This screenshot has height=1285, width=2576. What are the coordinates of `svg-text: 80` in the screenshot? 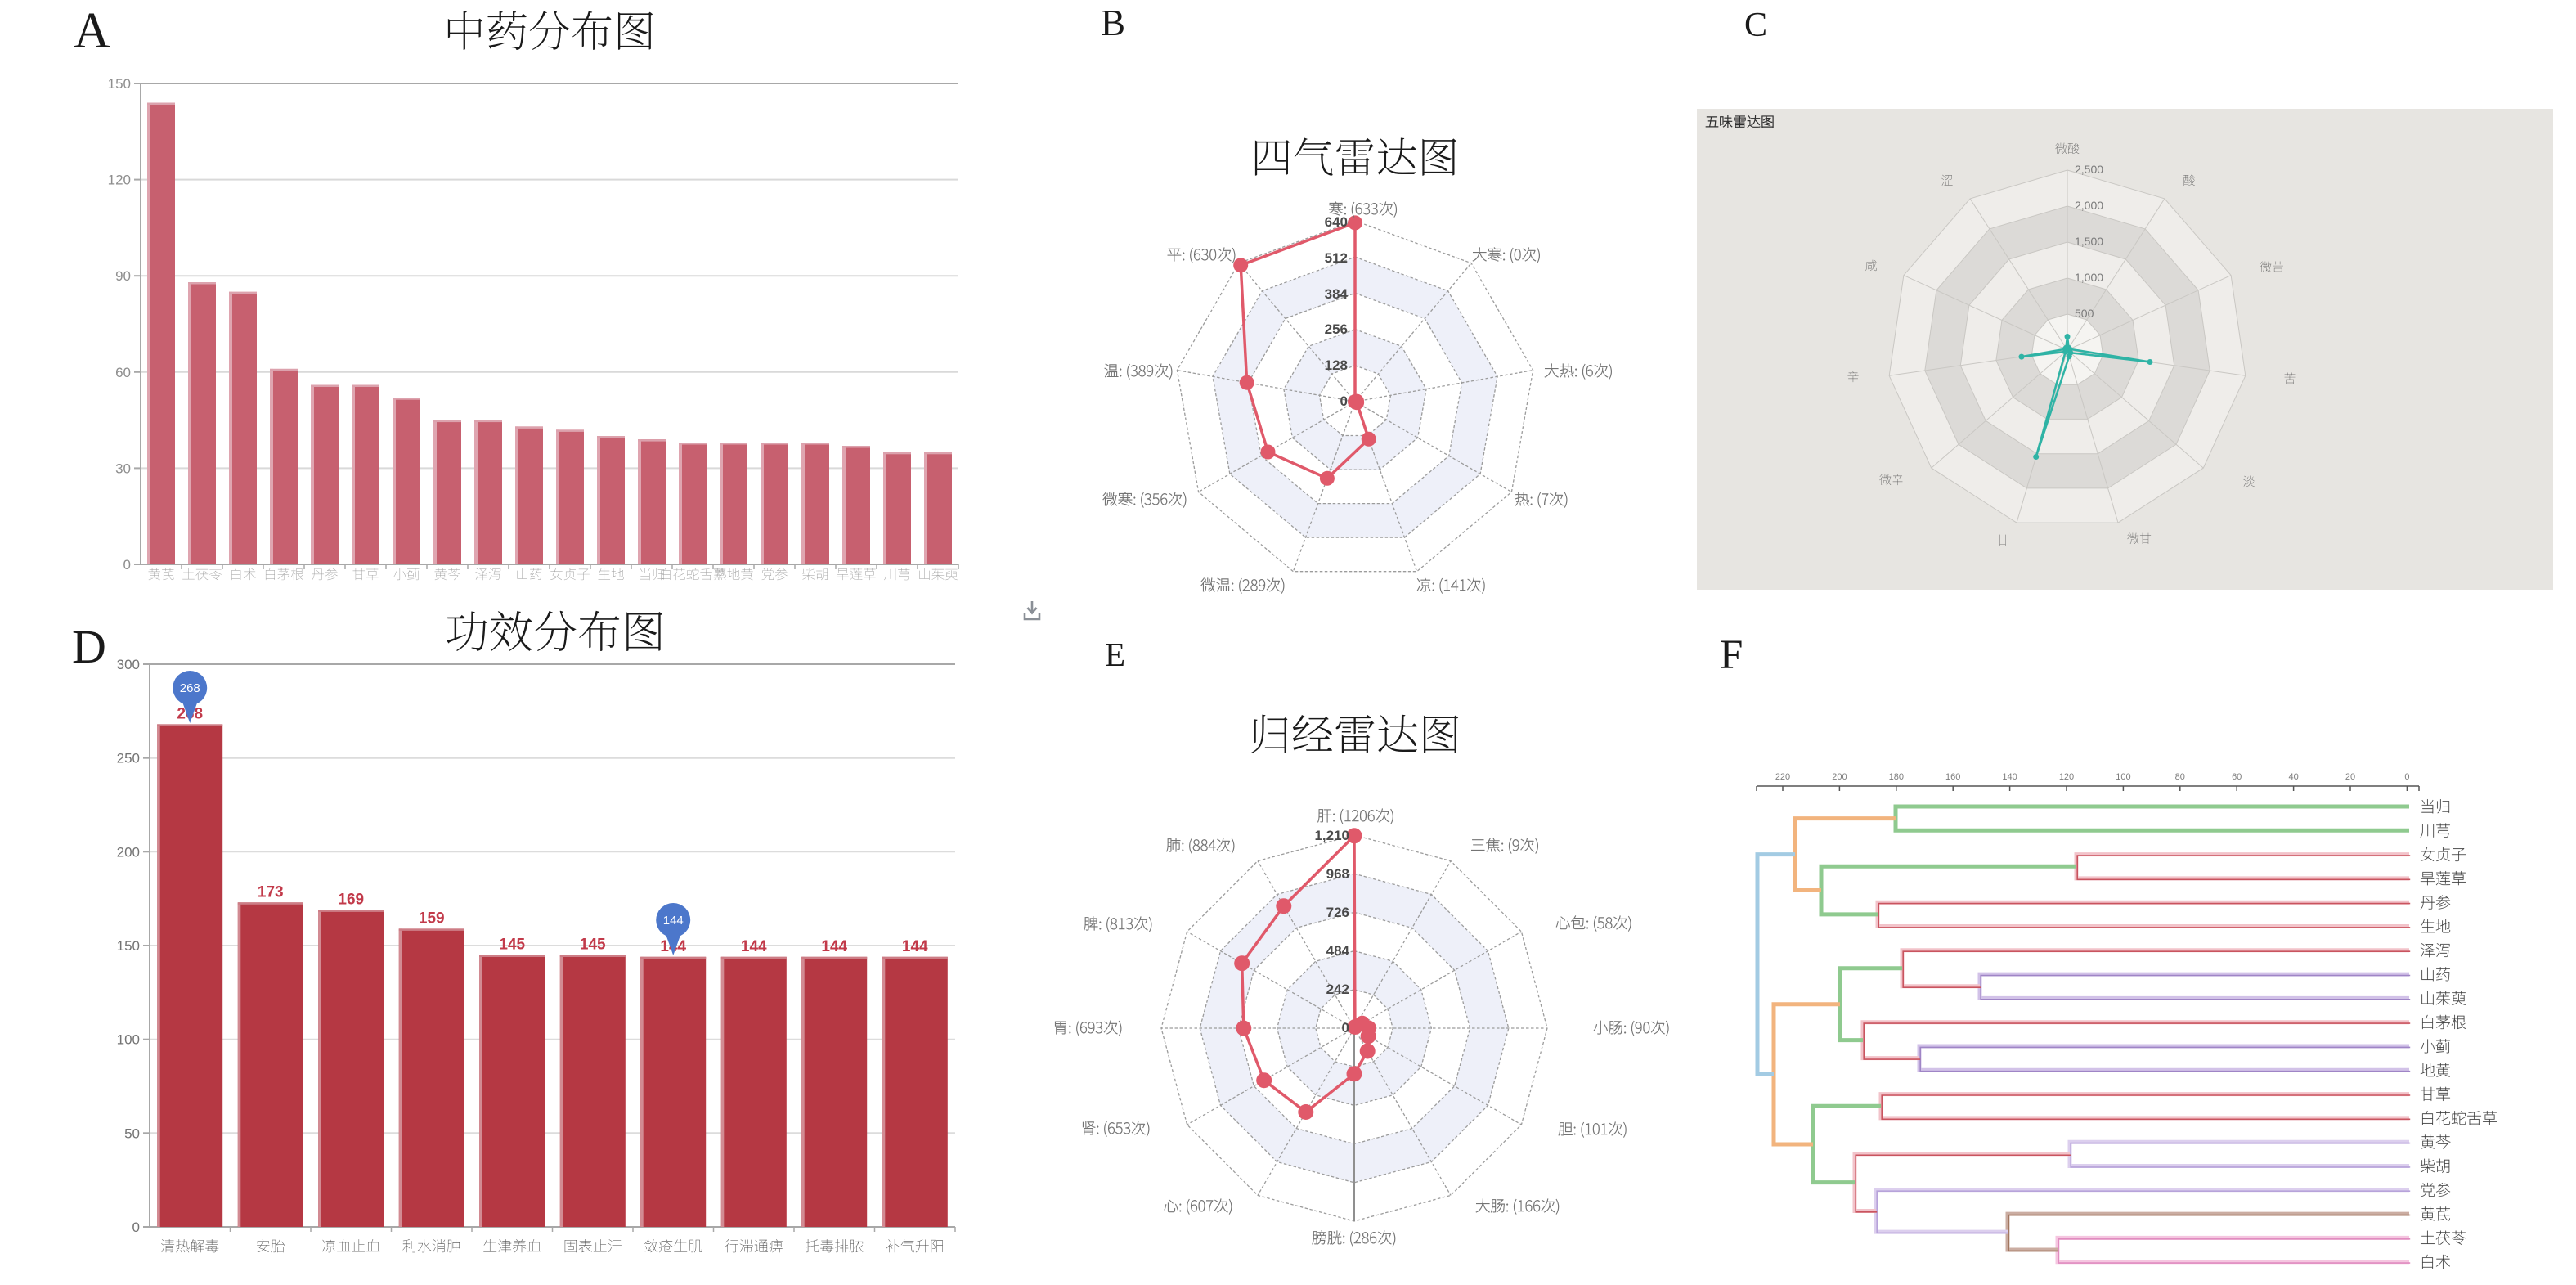 It's located at (2180, 777).